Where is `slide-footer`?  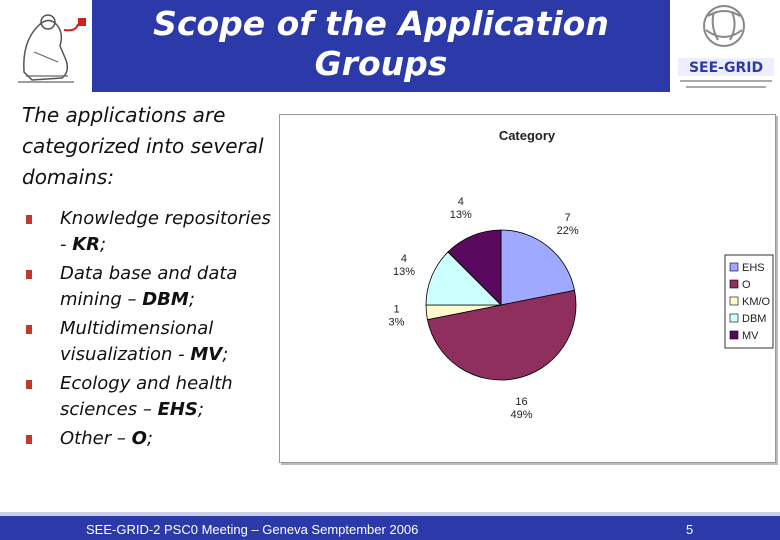
slide-footer is located at coordinates (390, 528).